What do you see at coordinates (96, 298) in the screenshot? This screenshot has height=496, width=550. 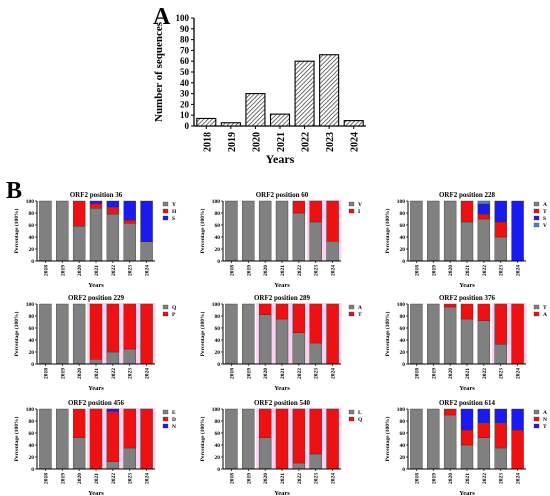 I see `subchart-title: ORF2 position 229` at bounding box center [96, 298].